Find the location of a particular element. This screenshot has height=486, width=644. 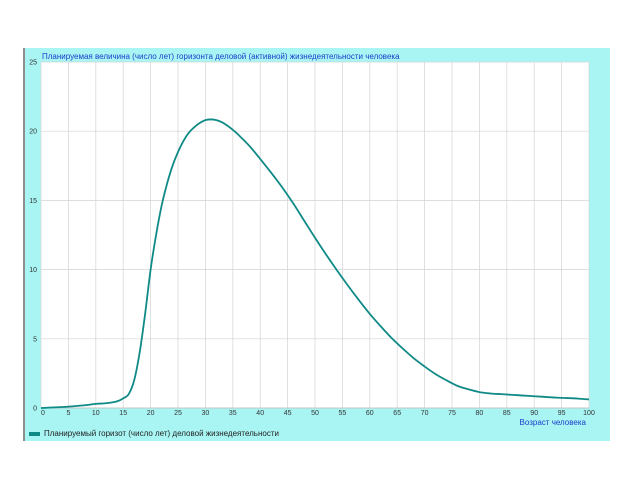

x-tick-label: 30 is located at coordinates (206, 413).